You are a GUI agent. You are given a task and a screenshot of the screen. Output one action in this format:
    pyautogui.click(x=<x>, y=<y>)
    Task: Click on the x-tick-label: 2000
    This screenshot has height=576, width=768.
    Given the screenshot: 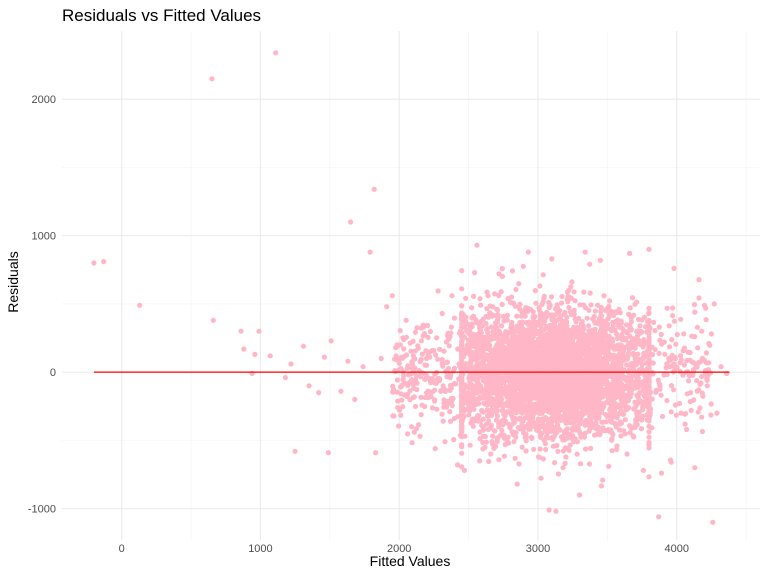 What is the action you would take?
    pyautogui.click(x=399, y=549)
    